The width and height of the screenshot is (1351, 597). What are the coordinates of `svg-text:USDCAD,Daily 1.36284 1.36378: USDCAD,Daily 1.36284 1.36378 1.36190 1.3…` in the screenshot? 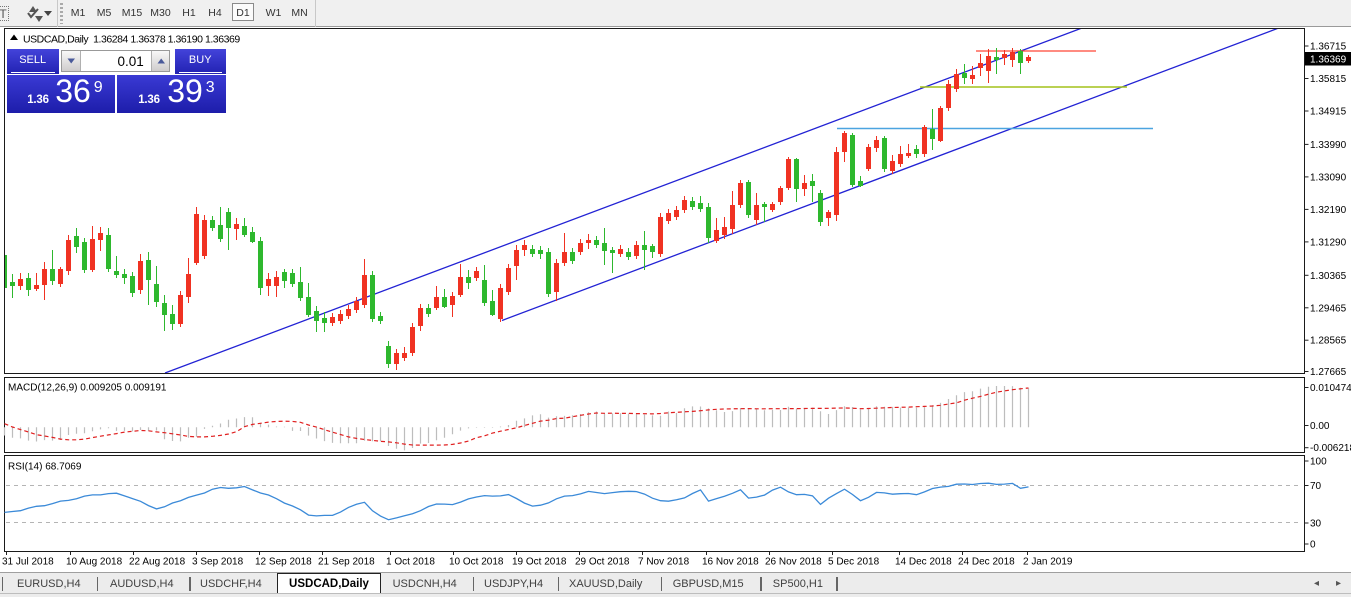 It's located at (131, 40).